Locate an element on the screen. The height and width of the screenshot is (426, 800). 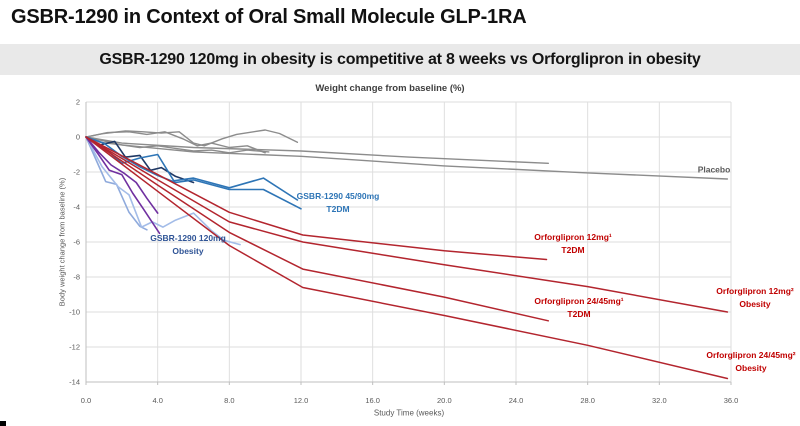
series-placebo-26wk is located at coordinates (317, 150).